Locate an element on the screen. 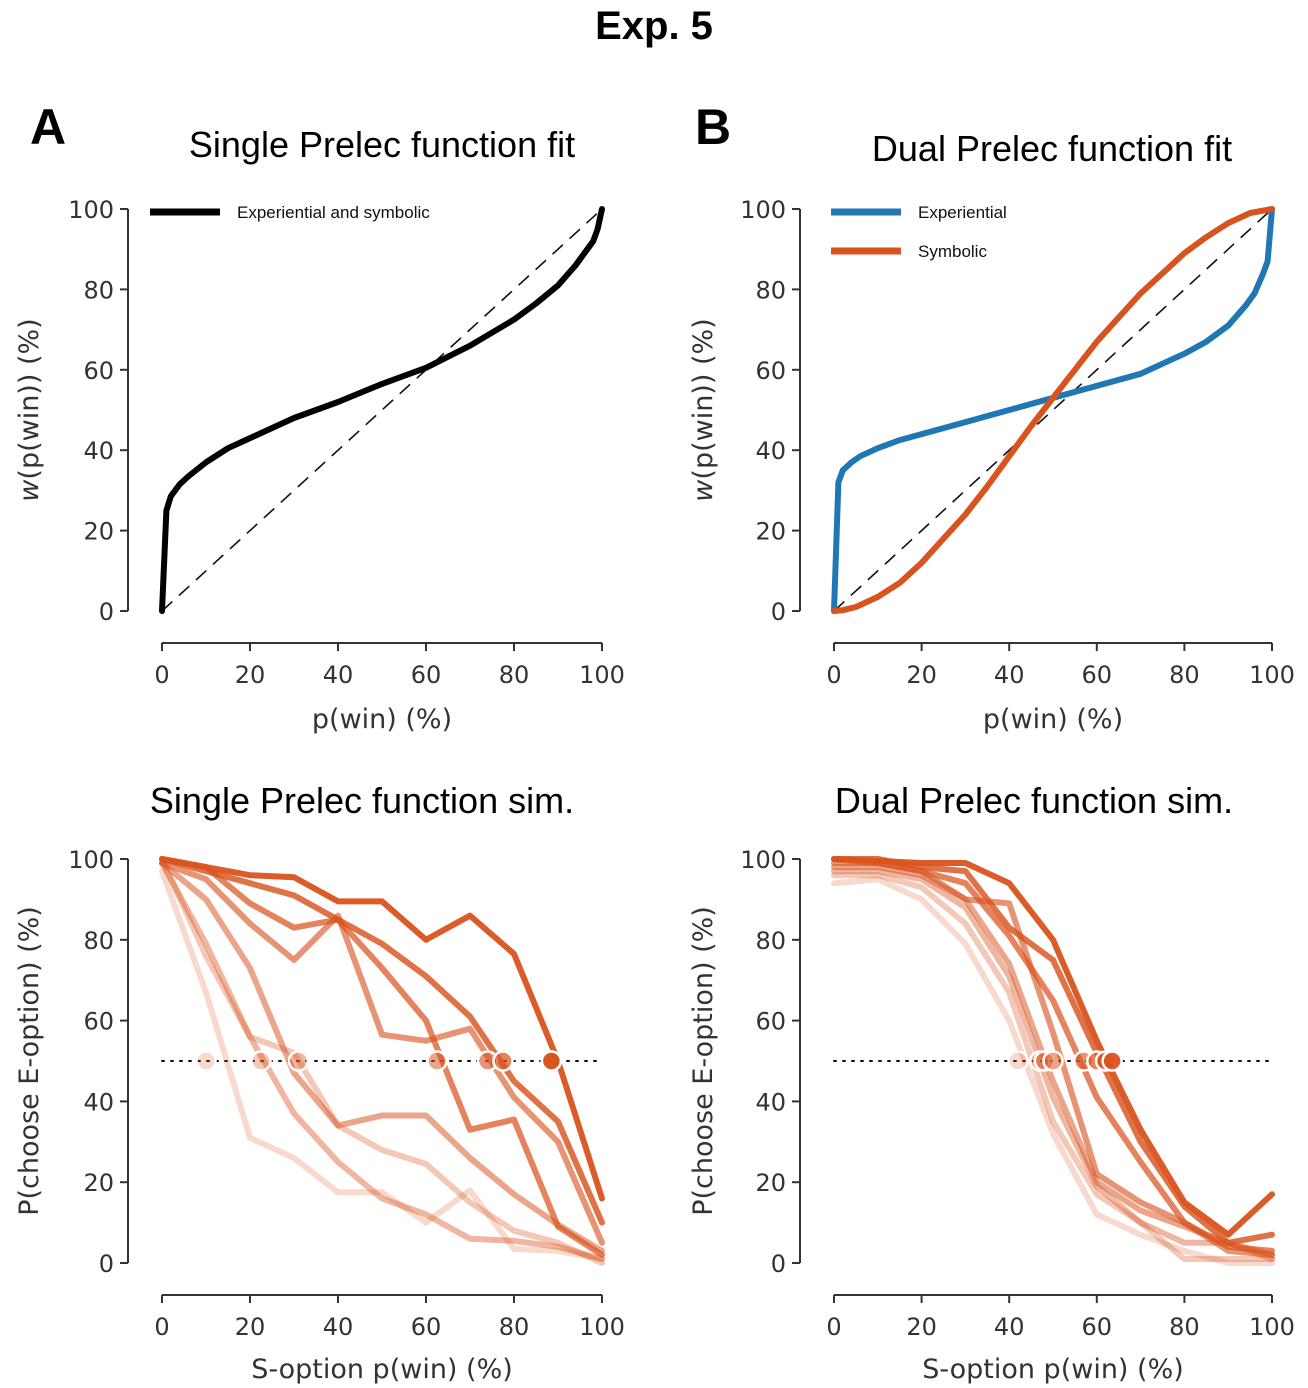  panel-letter-a: A is located at coordinates (48, 127).